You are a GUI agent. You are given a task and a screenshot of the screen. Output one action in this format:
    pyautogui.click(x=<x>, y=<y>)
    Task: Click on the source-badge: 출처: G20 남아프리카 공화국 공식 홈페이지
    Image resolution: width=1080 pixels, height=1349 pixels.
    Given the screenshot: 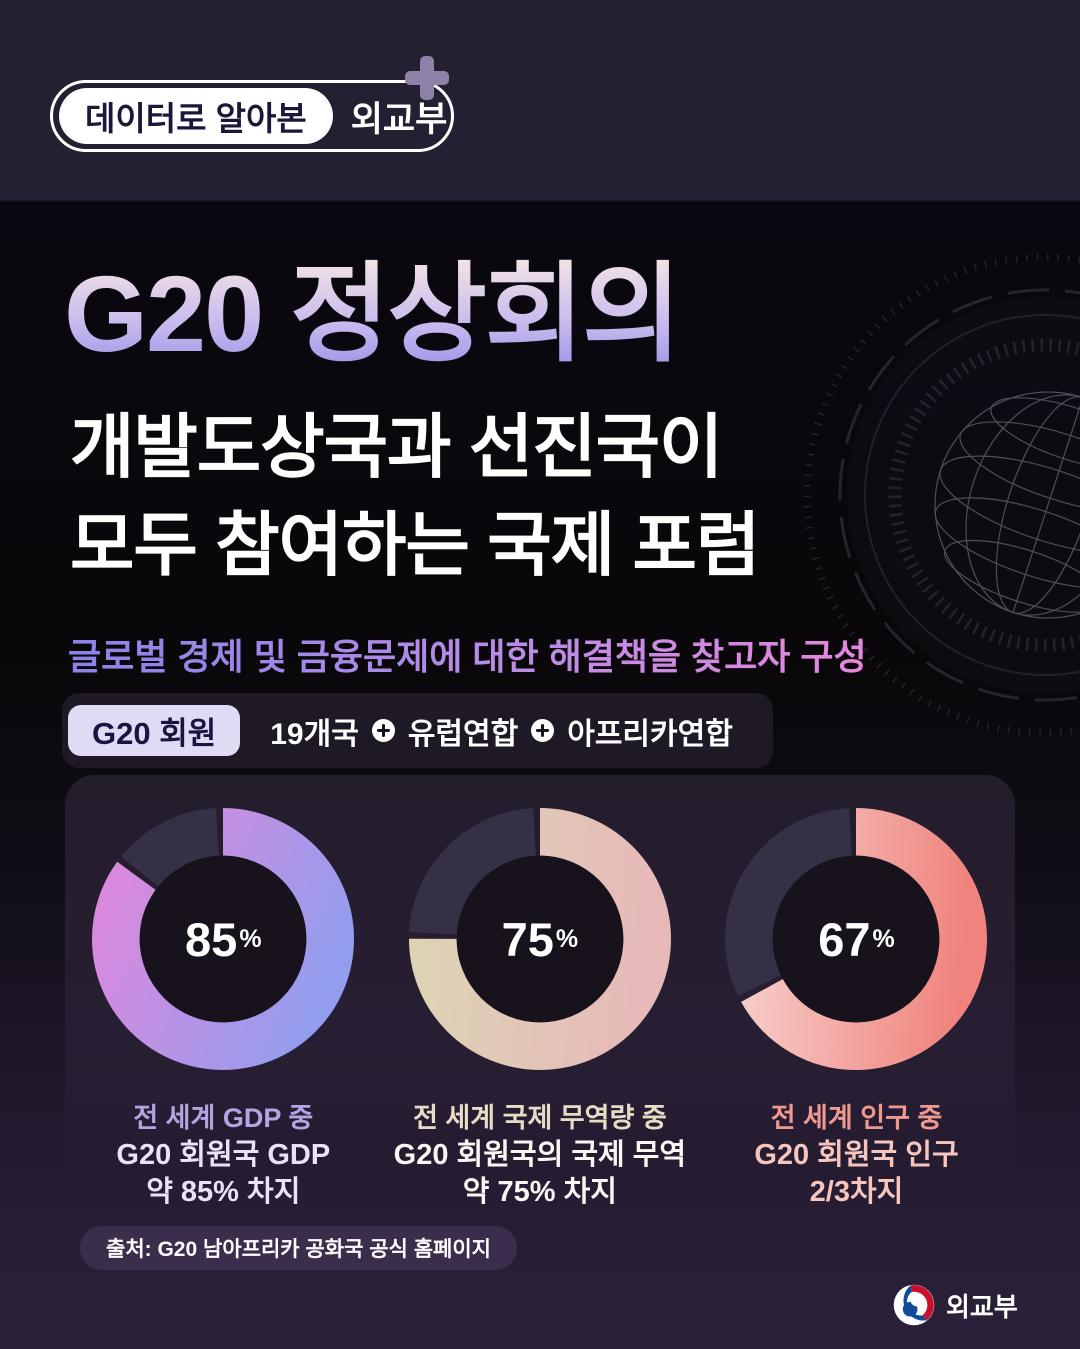 What is the action you would take?
    pyautogui.click(x=298, y=1248)
    